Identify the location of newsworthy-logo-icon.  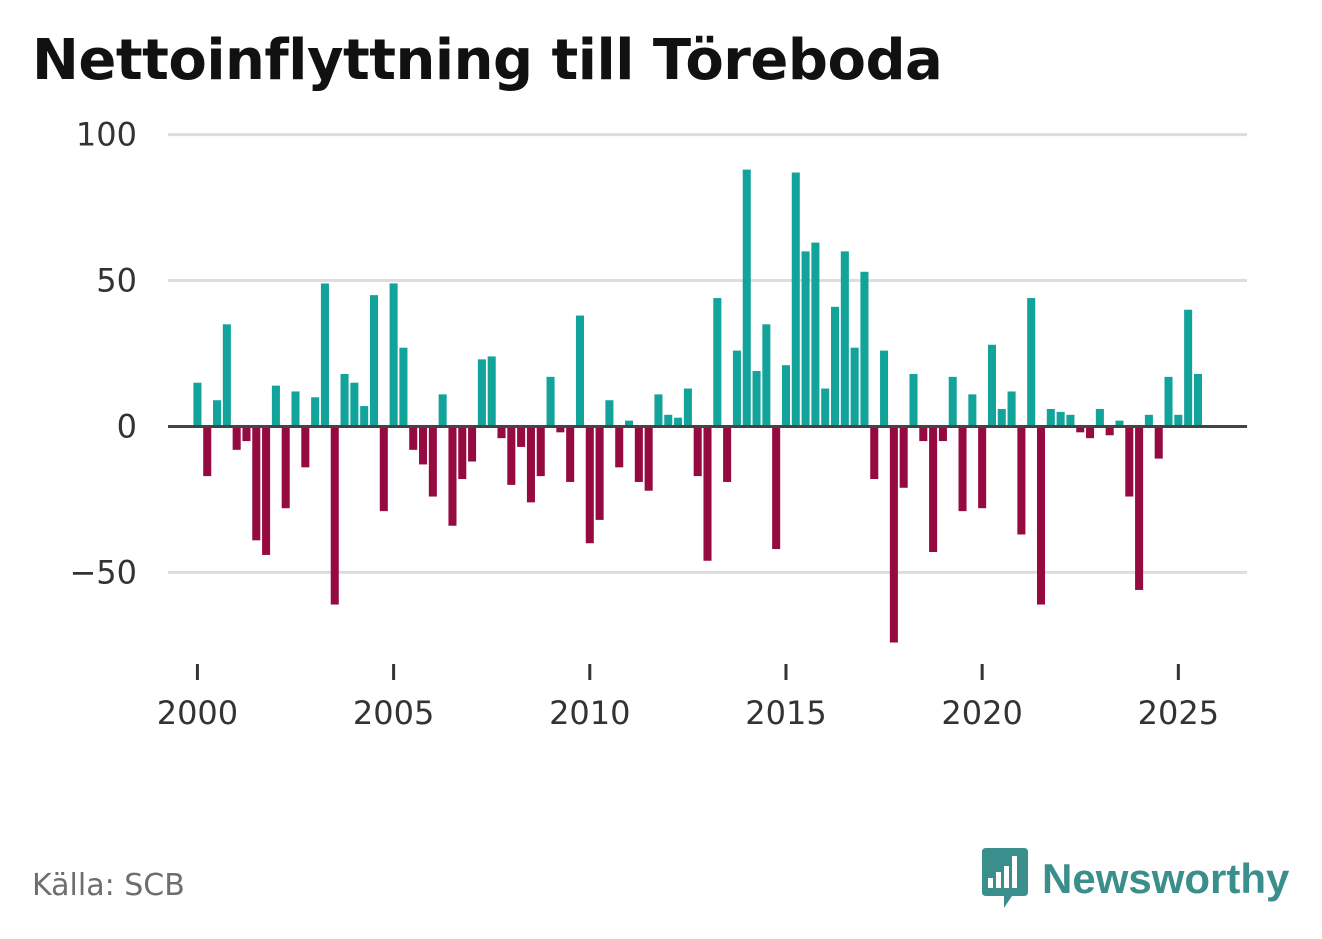
(1005, 878).